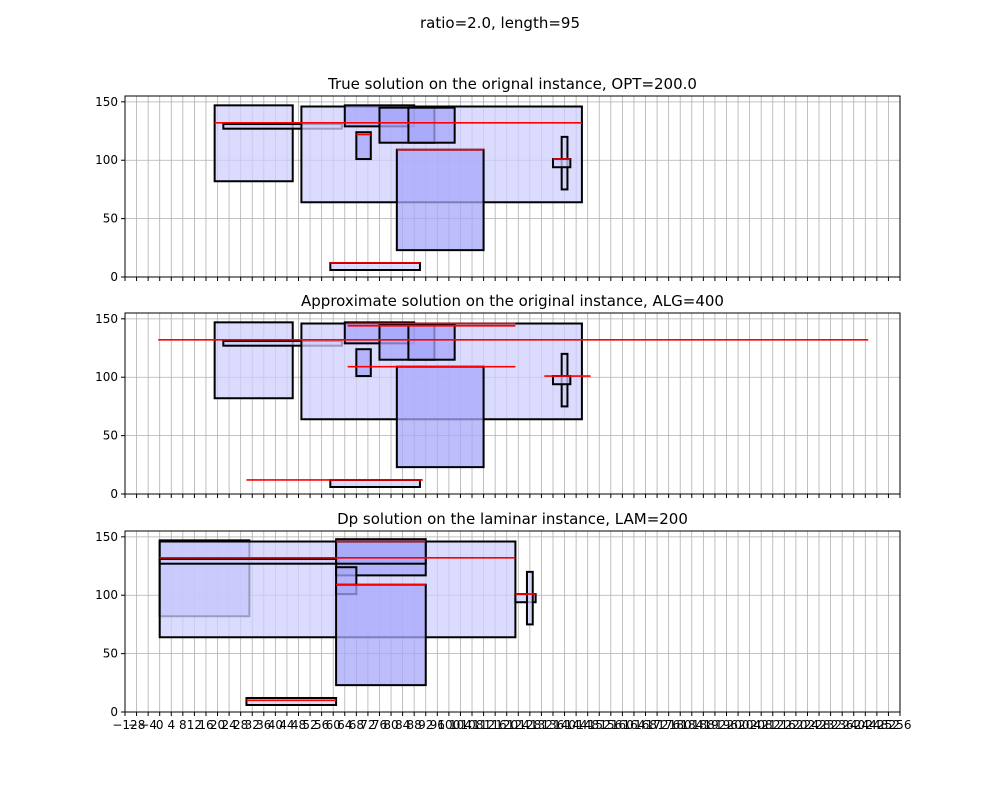 This screenshot has height=800, width=1000. Describe the element at coordinates (761, 725) in the screenshot. I see `x-tick-label: 208` at that location.